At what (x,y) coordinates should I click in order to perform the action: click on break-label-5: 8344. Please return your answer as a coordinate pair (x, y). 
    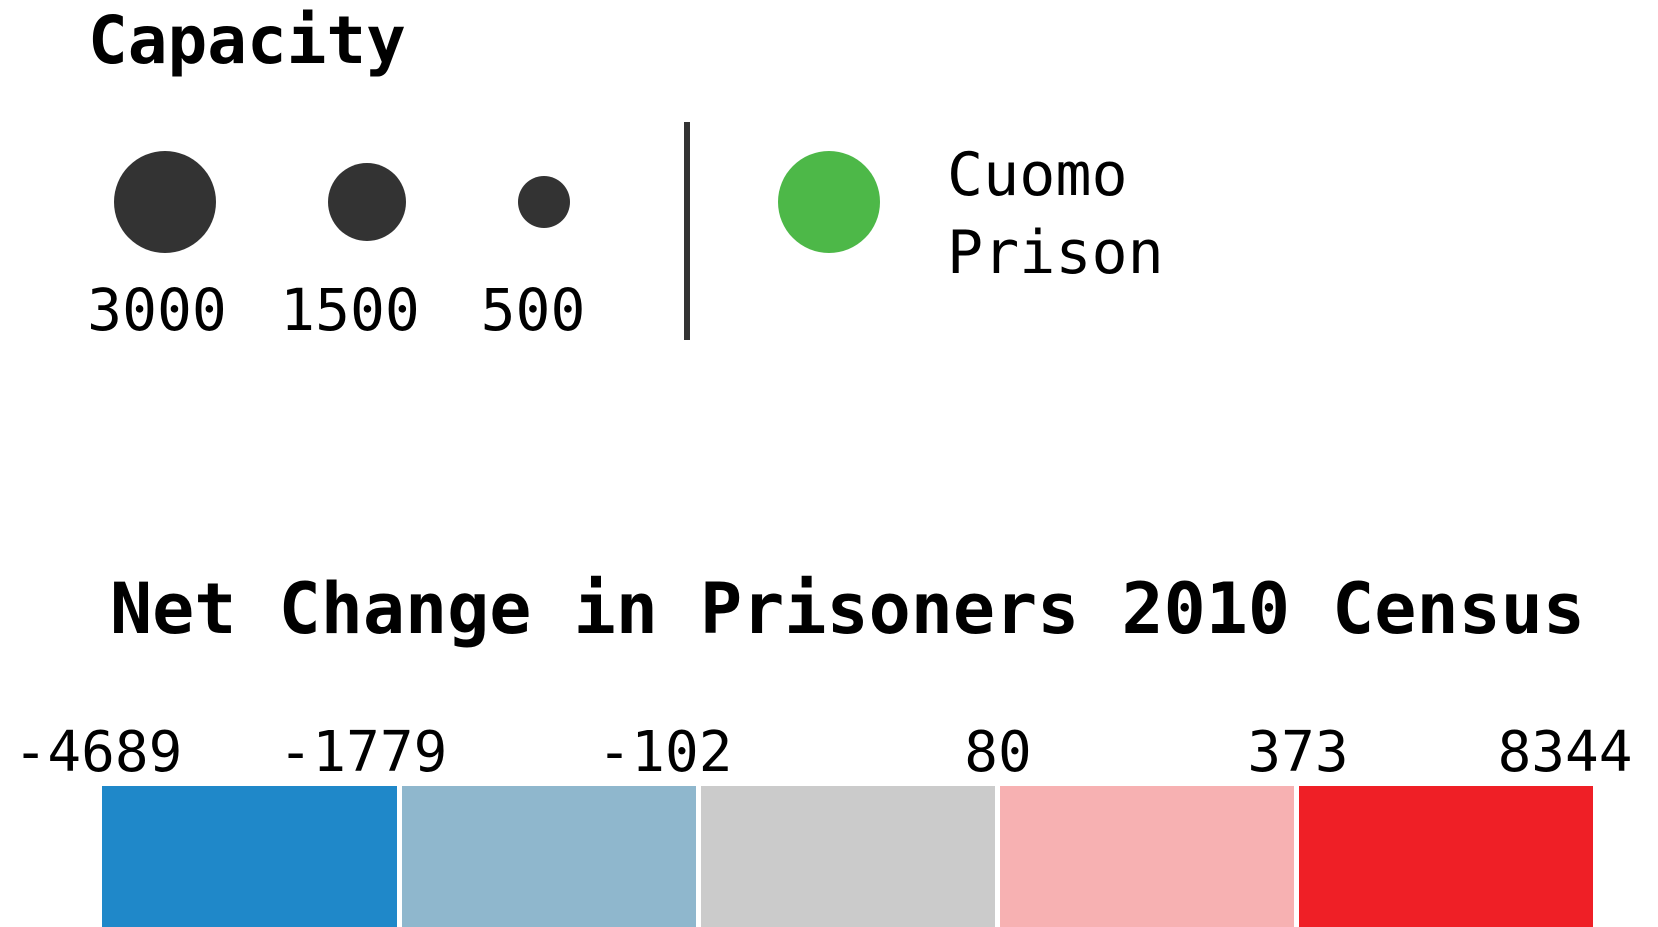
    Looking at the image, I should click on (1565, 752).